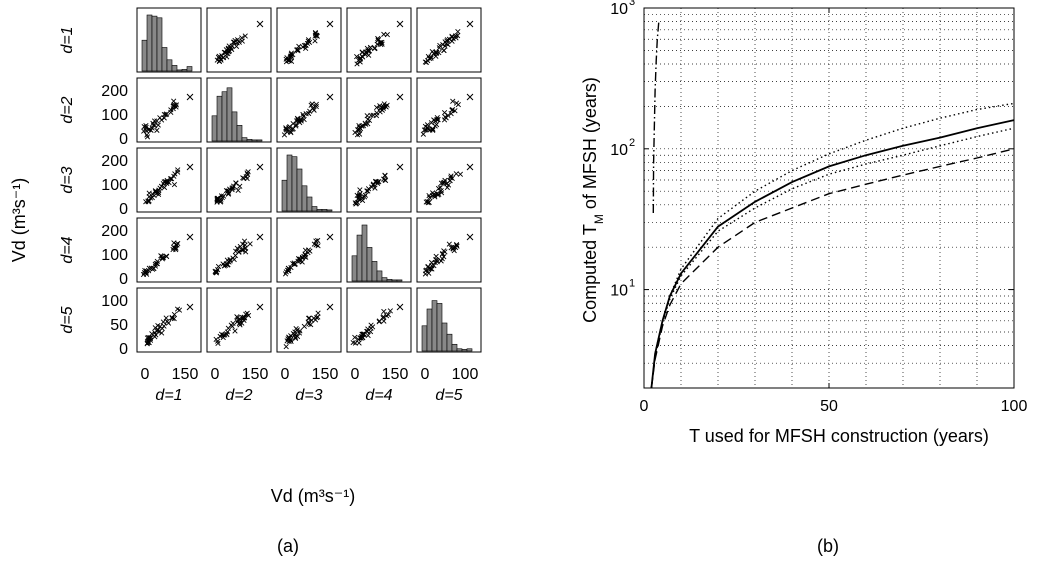 The image size is (1040, 570). I want to click on y-tick-label: 100, so click(114, 115).